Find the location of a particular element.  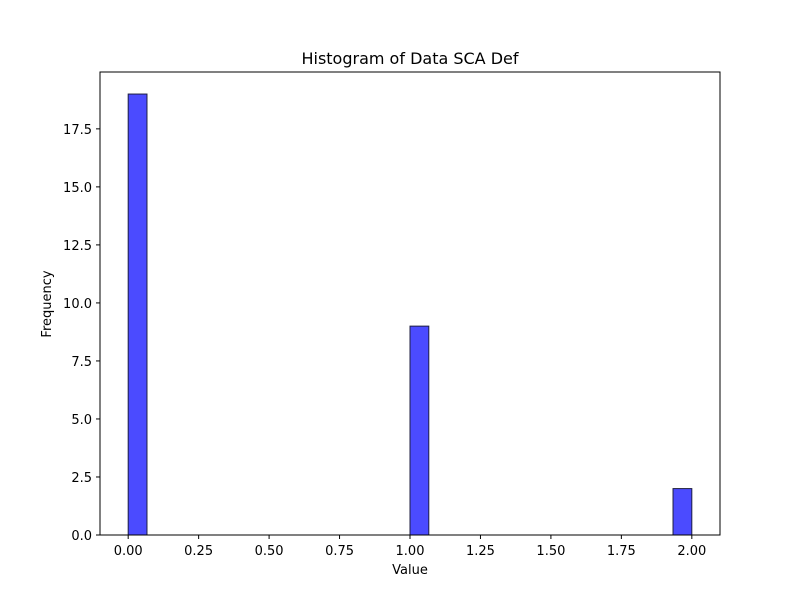

y-tick-label: 7.5 is located at coordinates (81, 362).